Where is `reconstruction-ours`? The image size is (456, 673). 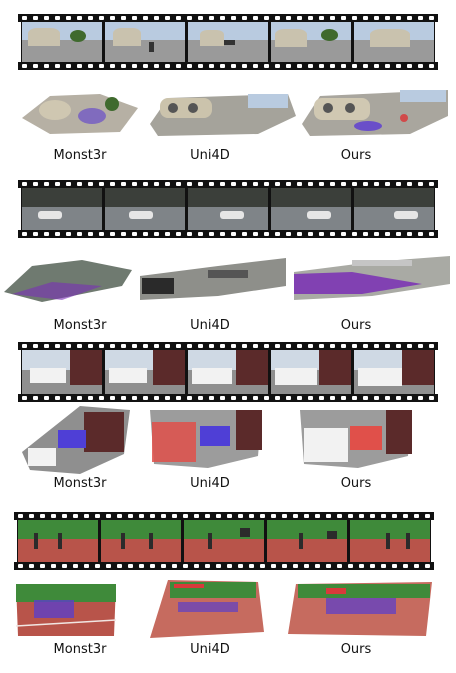
reconstruction-ours is located at coordinates (356, 439).